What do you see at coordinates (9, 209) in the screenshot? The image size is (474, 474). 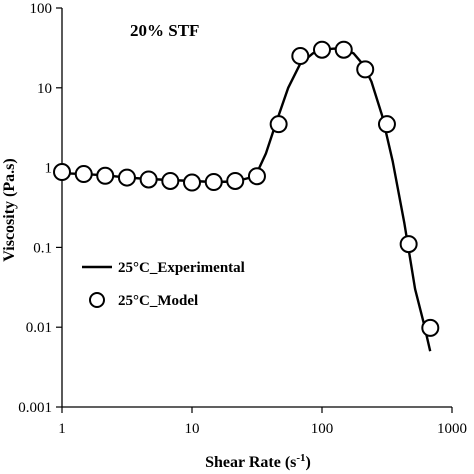 I see `y-axis-title: Viscosity (Pa.s)` at bounding box center [9, 209].